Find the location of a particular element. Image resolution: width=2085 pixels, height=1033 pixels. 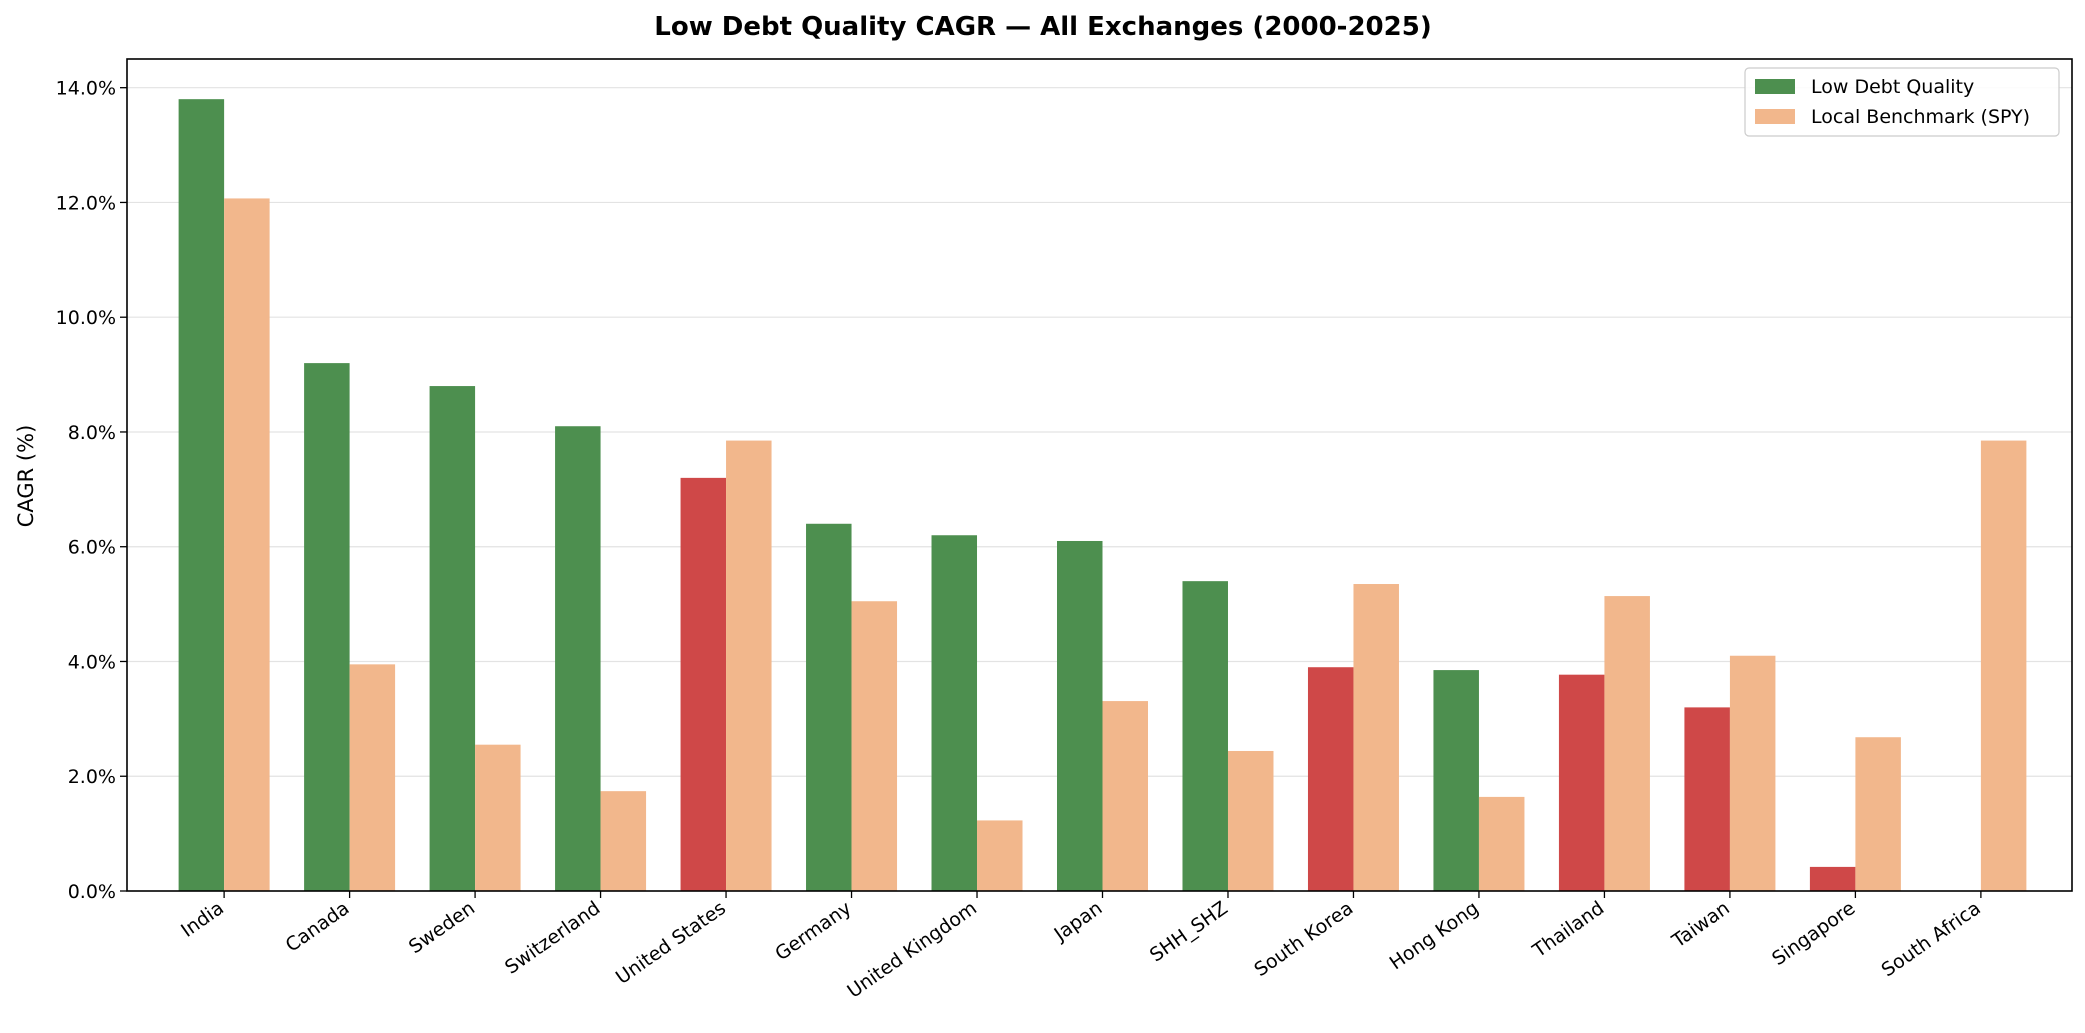

legend-box is located at coordinates (1902, 102).